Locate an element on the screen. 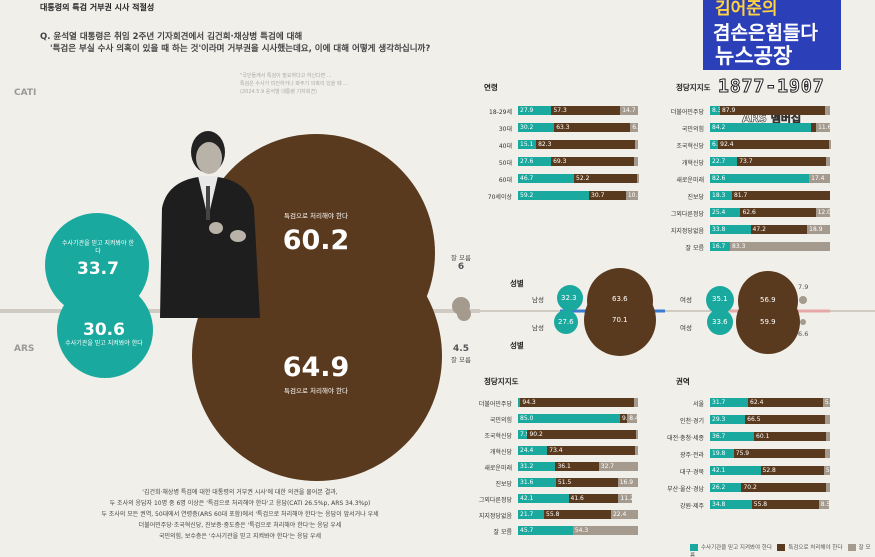 The image size is (875, 557). female-ars-dontknow-value: 6.6 is located at coordinates (803, 334).